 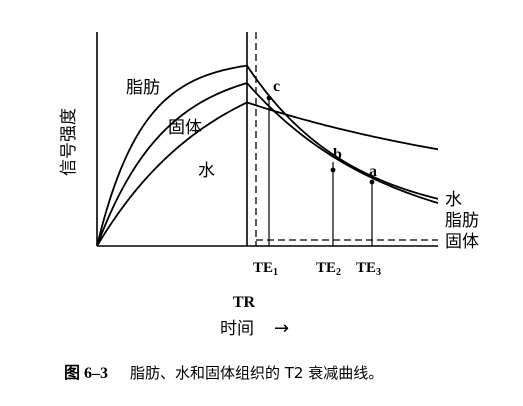 What do you see at coordinates (269, 98) in the screenshot?
I see `marker-dot-c` at bounding box center [269, 98].